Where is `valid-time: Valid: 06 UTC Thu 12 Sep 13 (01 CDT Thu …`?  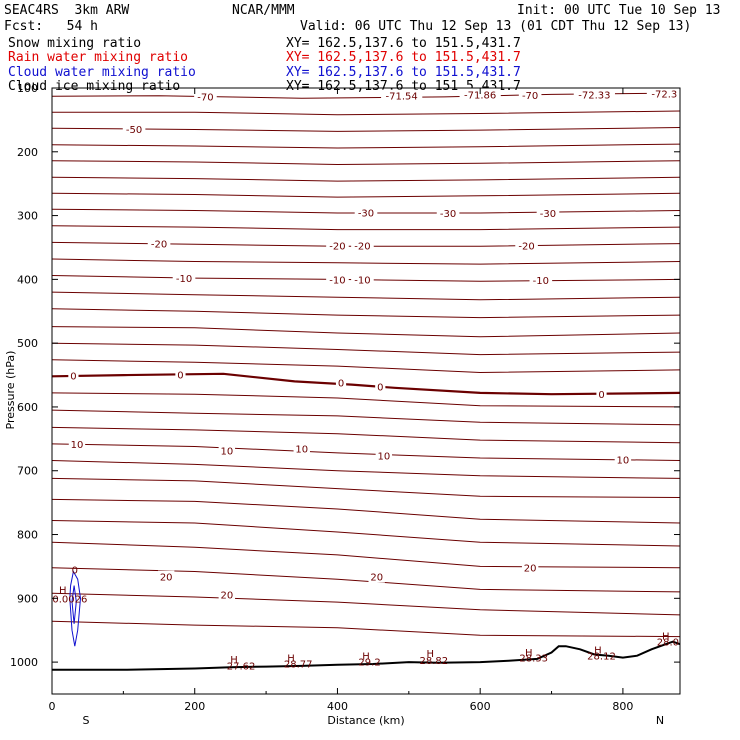
valid-time: Valid: 06 UTC Thu 12 Sep 13 (01 CDT Thu … is located at coordinates (496, 26).